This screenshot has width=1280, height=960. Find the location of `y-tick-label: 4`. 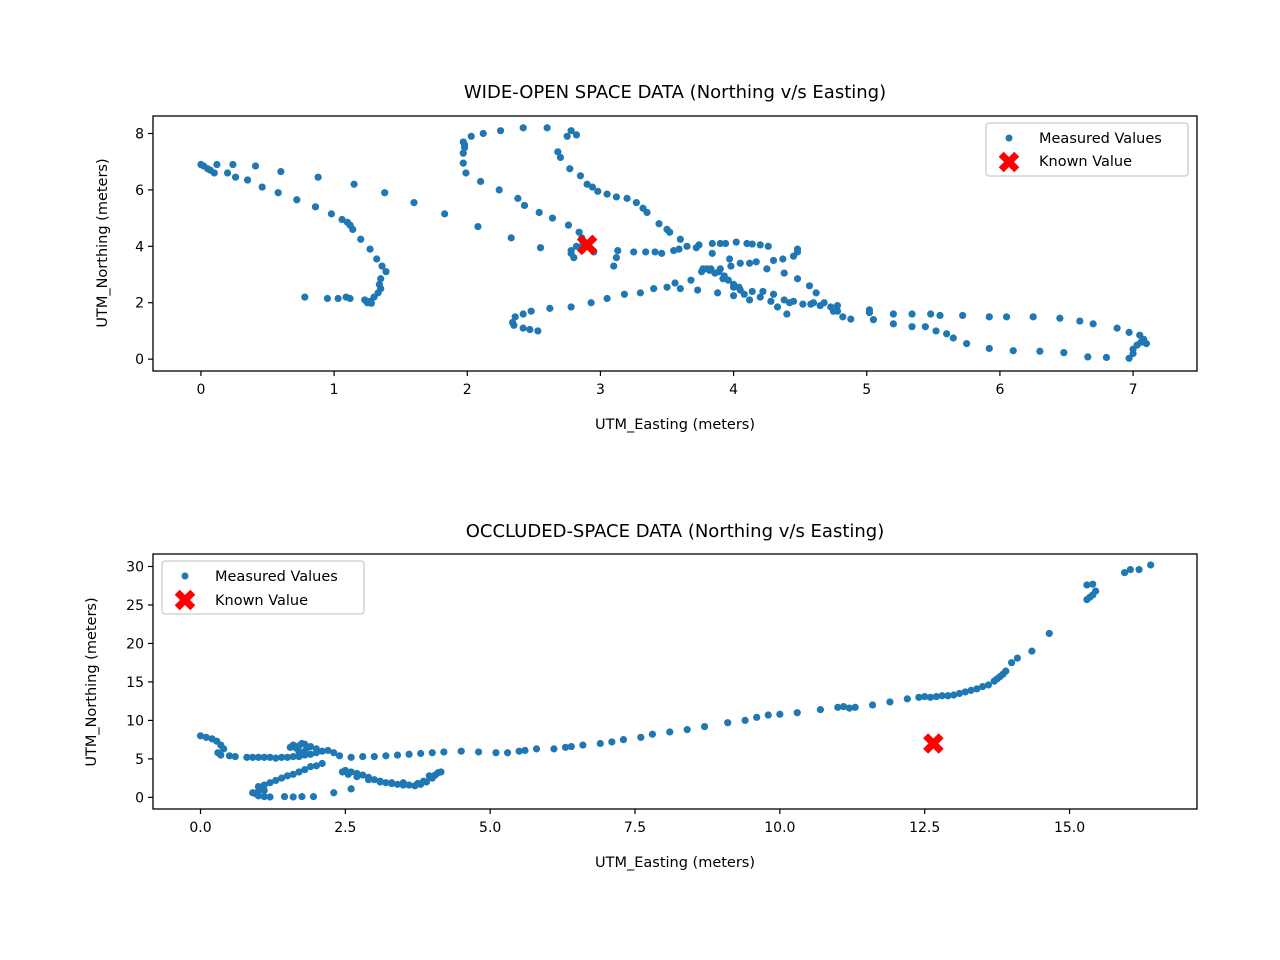

y-tick-label: 4 is located at coordinates (139, 247).